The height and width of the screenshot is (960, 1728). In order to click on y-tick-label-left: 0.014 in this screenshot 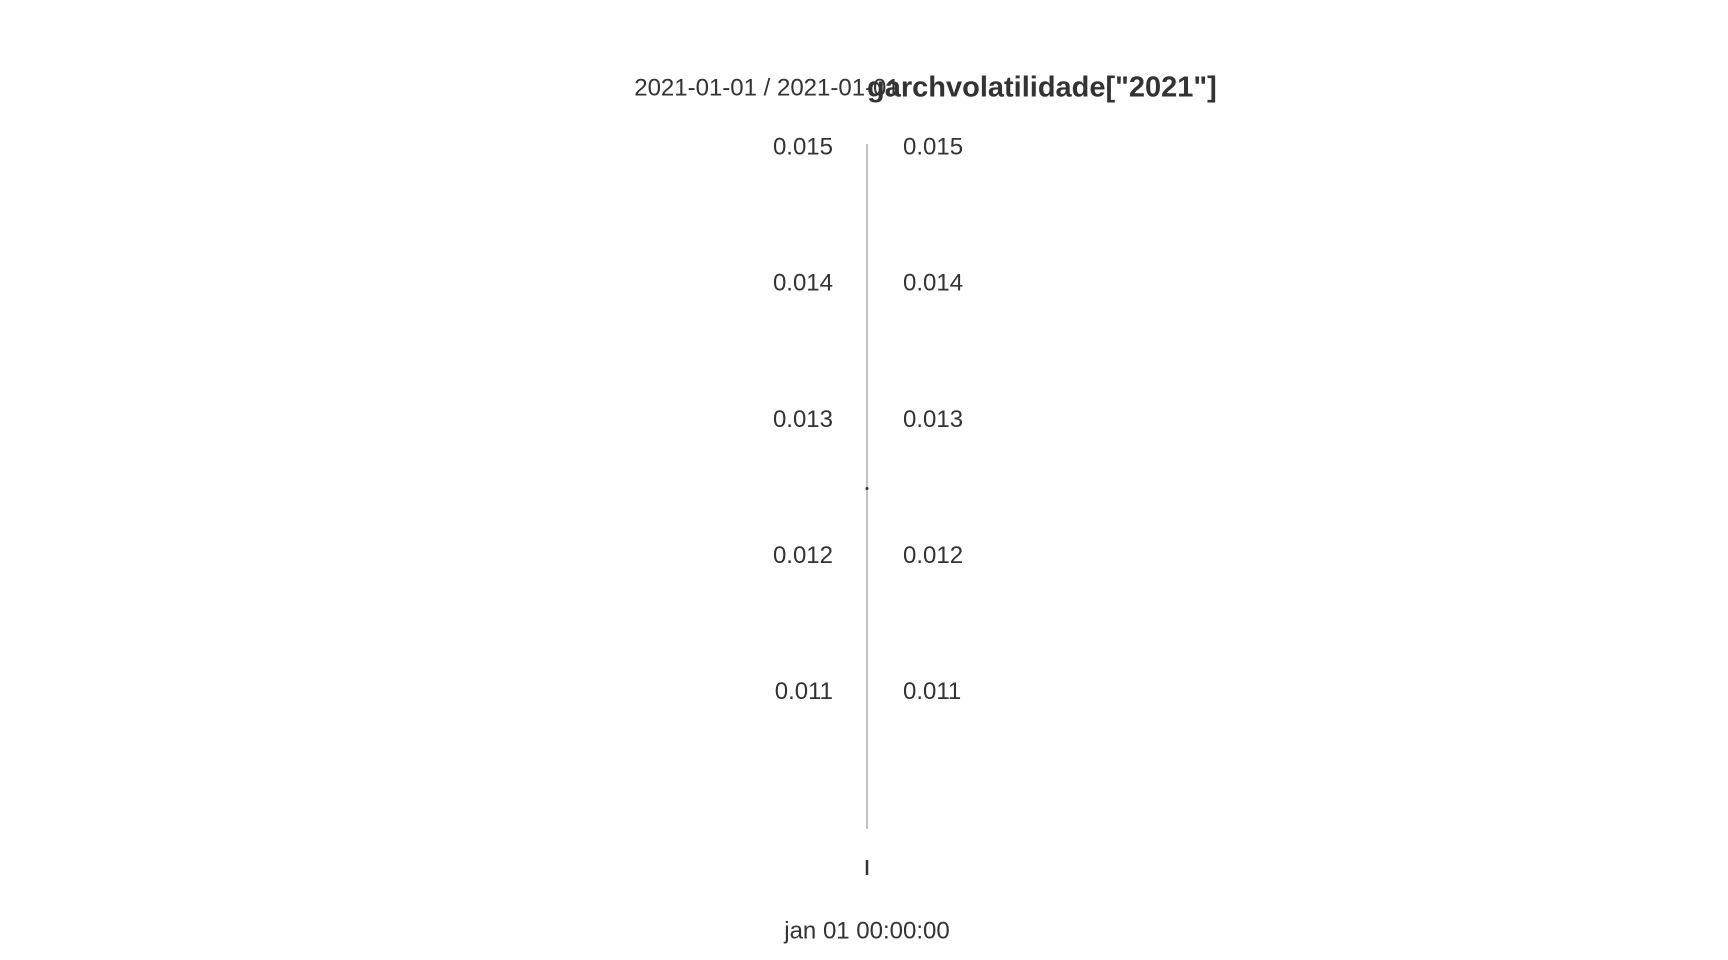, I will do `click(803, 283)`.